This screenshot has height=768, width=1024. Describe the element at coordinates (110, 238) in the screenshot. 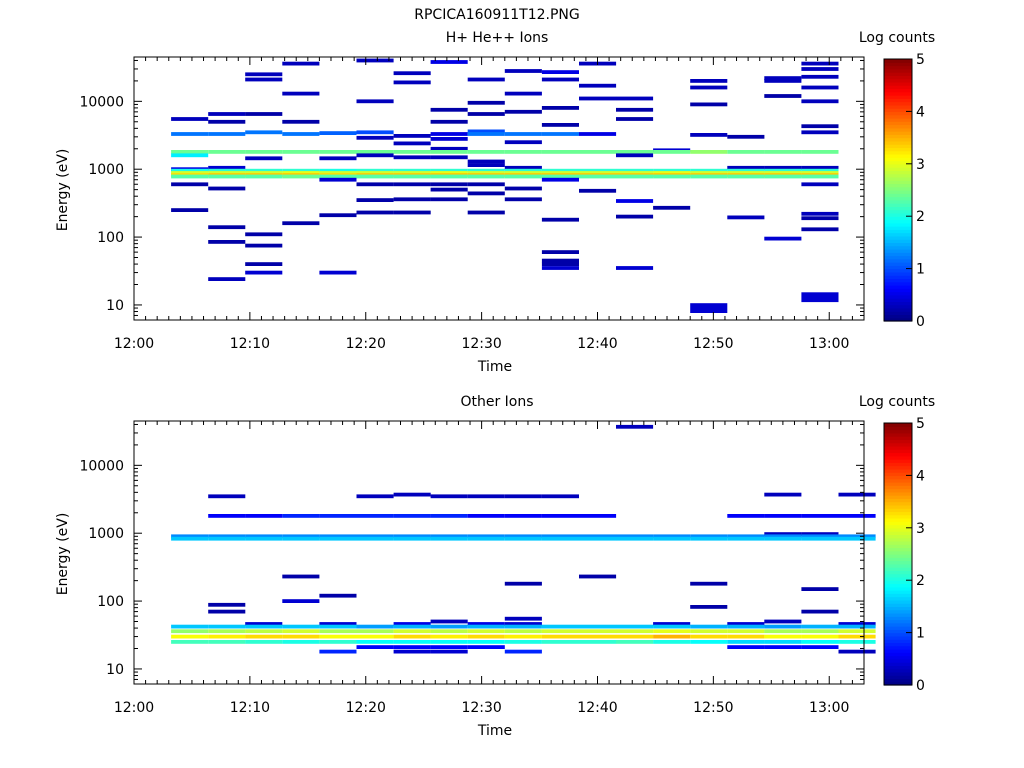

I see `y-tick-label: 100` at that location.